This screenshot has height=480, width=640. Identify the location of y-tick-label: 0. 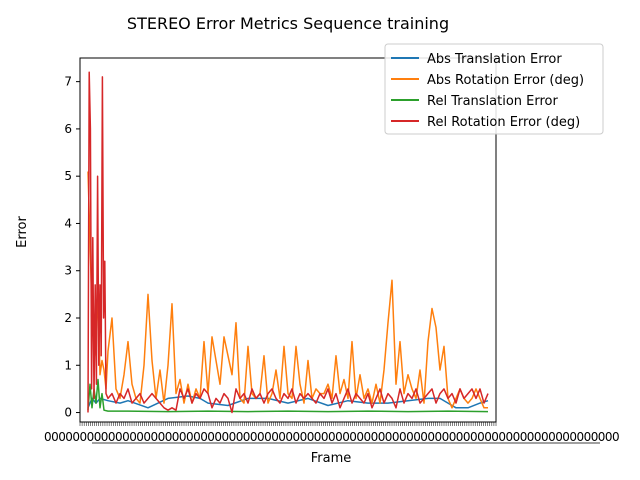
(68, 413).